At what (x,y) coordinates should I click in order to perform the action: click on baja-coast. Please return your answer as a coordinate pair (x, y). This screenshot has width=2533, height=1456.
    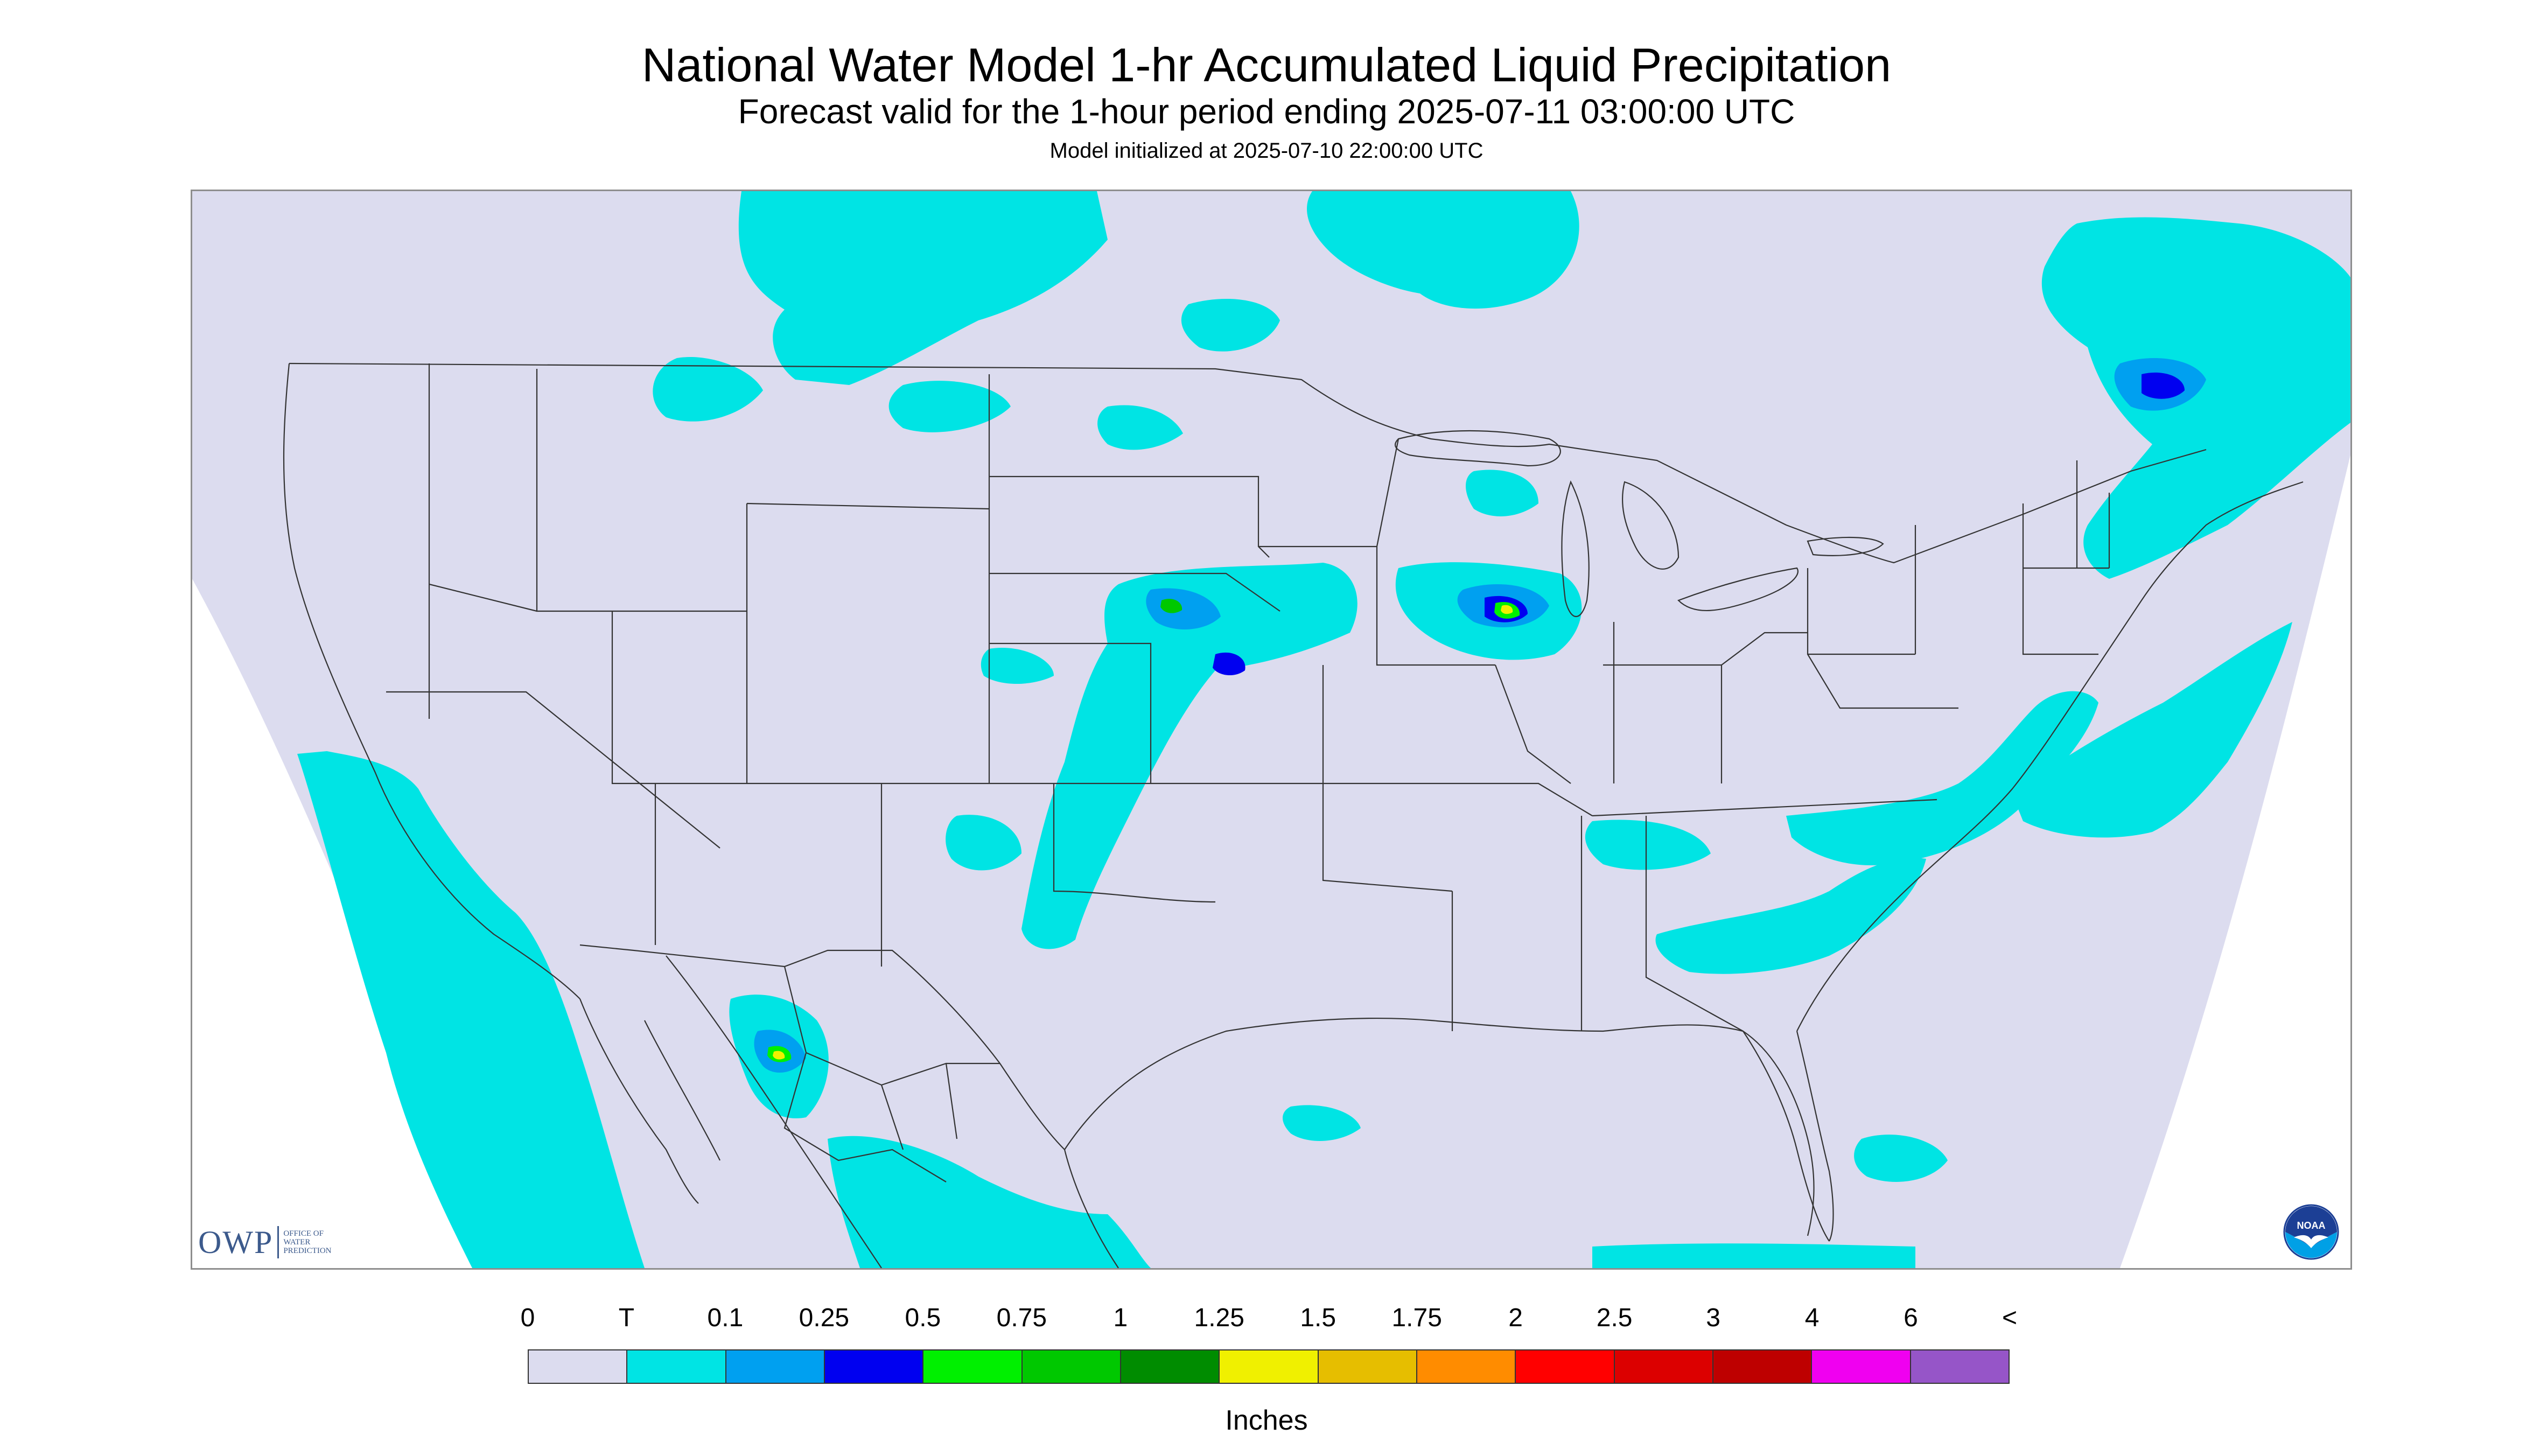
    Looking at the image, I should click on (650, 1101).